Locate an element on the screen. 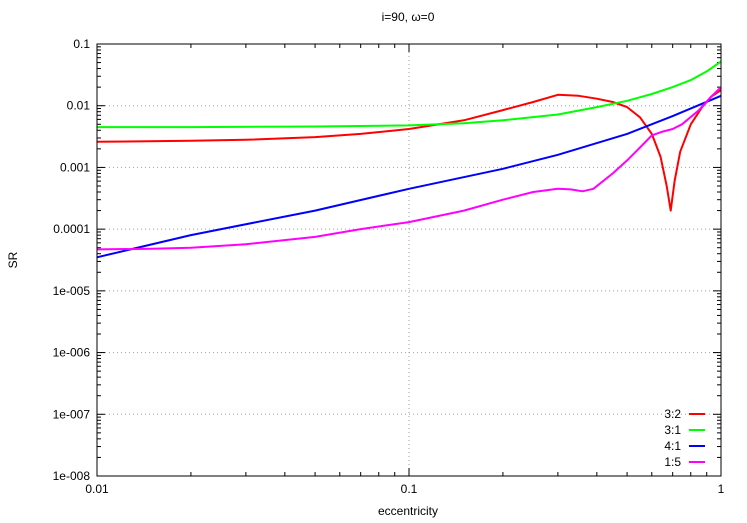 This screenshot has width=747, height=523. legend-label: 3:1 is located at coordinates (672, 430).